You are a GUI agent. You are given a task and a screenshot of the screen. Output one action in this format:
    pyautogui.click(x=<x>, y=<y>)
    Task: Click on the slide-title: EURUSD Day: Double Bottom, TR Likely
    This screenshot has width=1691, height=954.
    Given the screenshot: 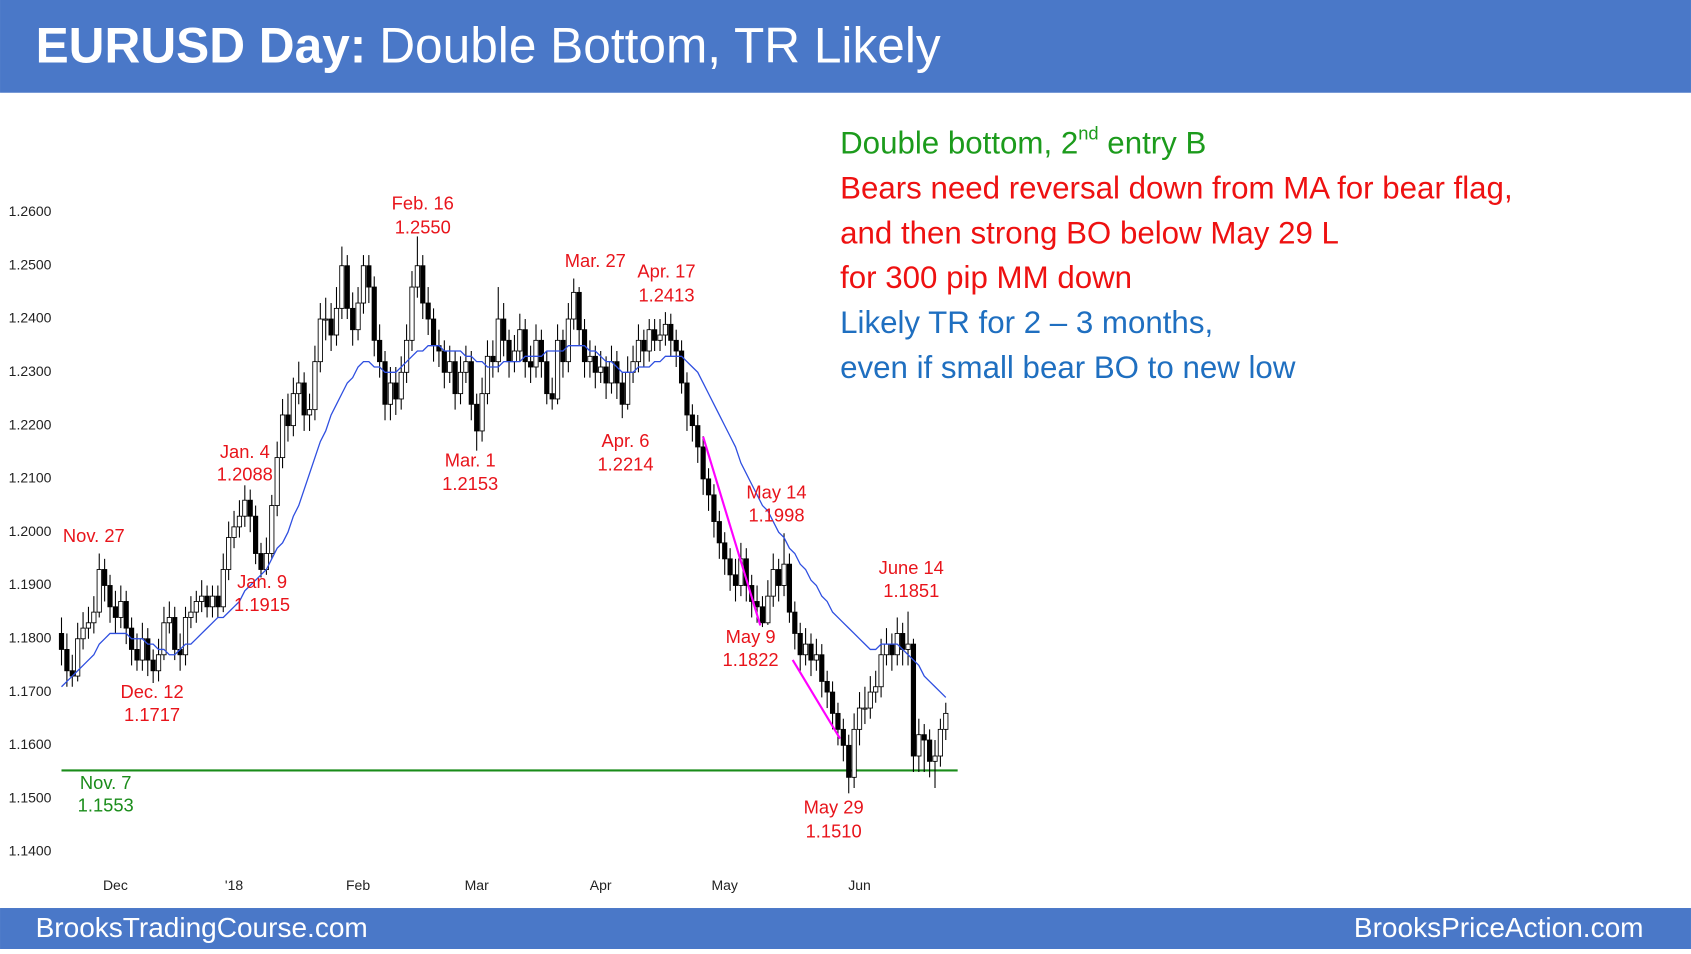 What is the action you would take?
    pyautogui.click(x=488, y=46)
    